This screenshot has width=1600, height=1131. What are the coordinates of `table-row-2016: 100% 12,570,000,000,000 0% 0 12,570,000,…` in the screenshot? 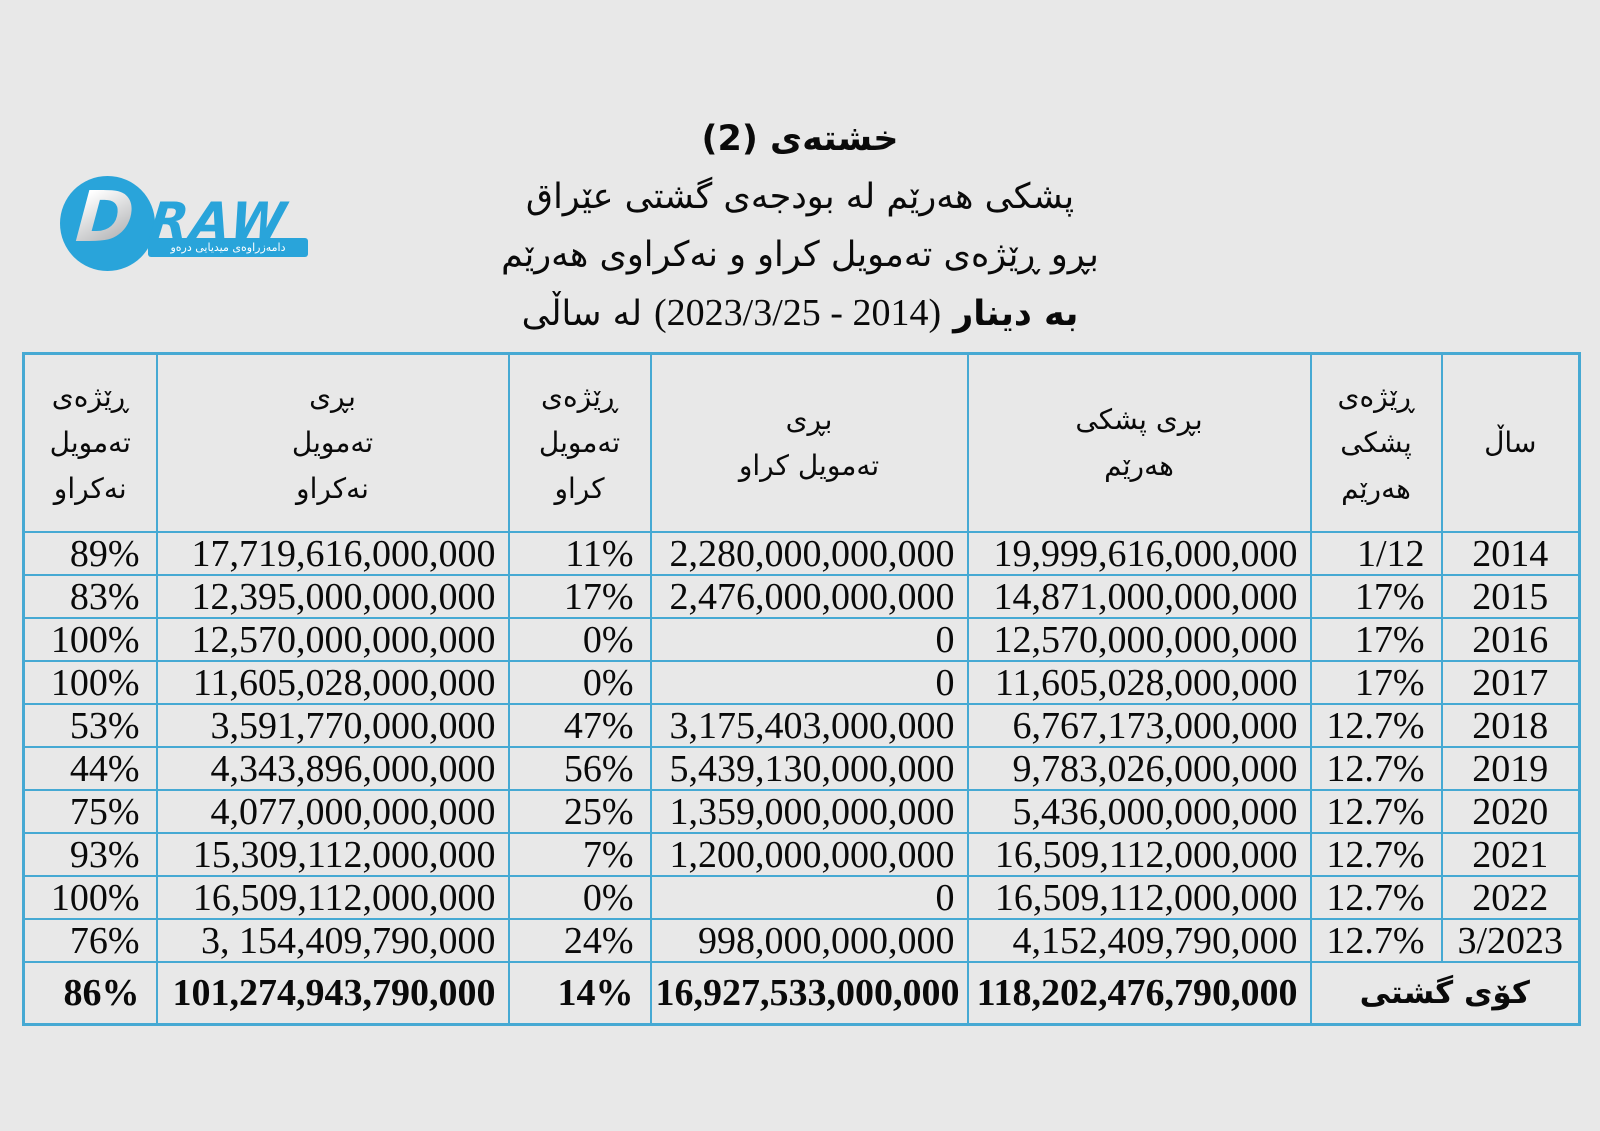 It's located at (801, 639).